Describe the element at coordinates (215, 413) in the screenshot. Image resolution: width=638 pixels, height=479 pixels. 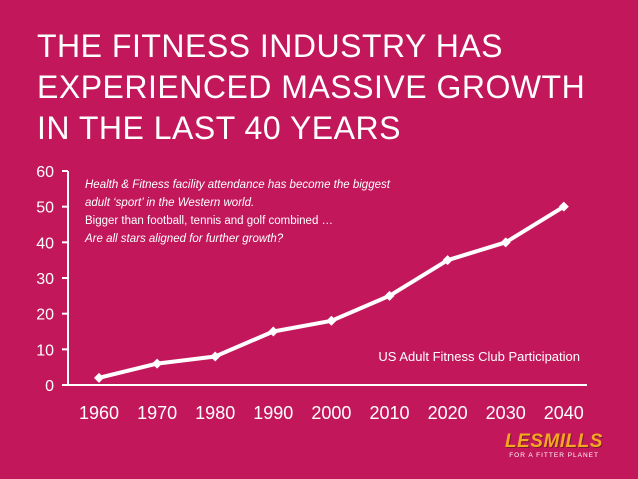
I see `x-tick-label: 1980` at that location.